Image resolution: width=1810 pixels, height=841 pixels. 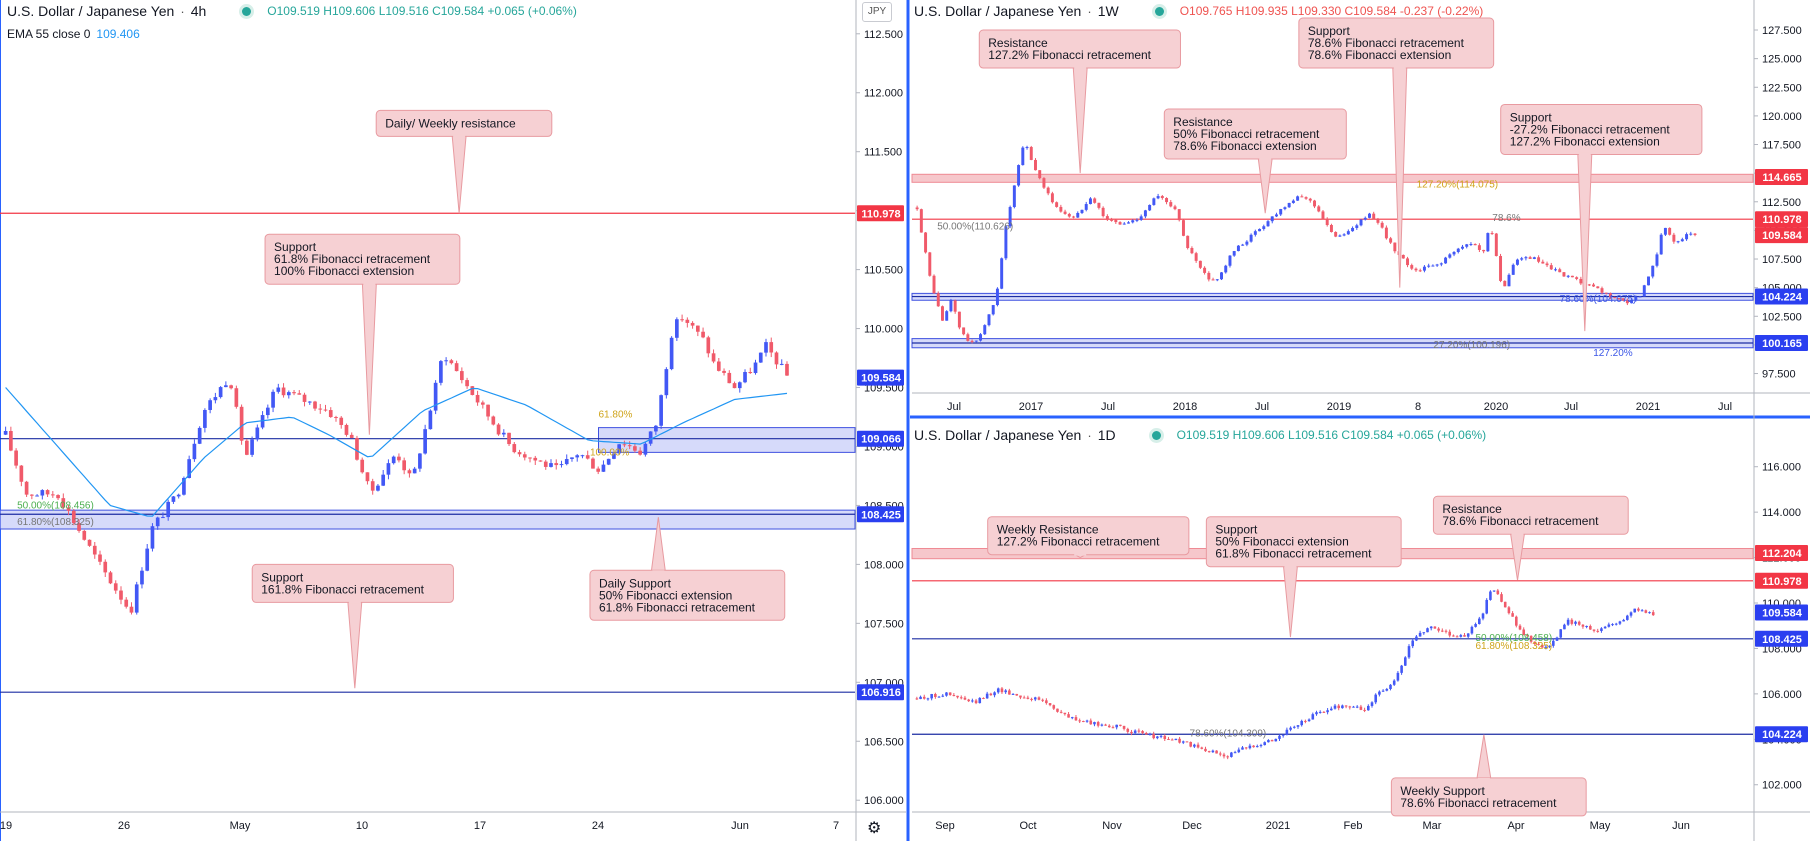 What do you see at coordinates (1106, 435) in the screenshot?
I see `d1-interval: 1D` at bounding box center [1106, 435].